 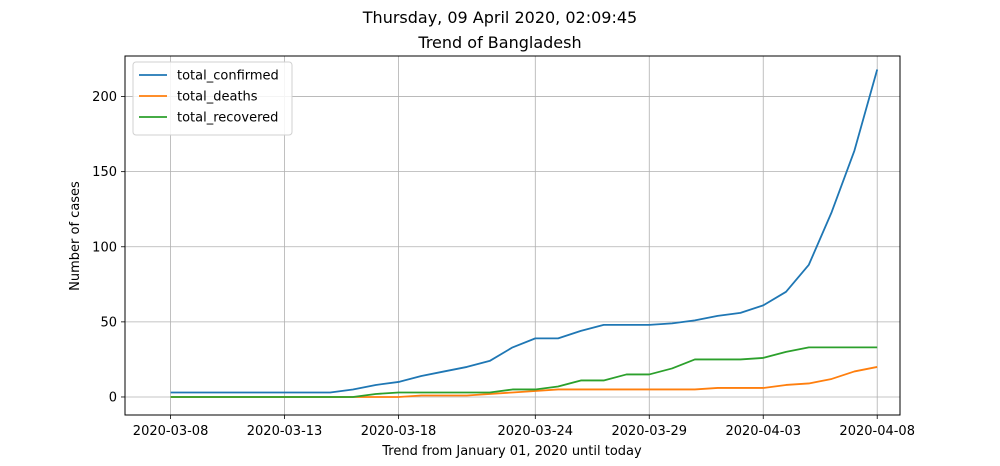 I want to click on y-tick-label: 100, so click(x=104, y=247).